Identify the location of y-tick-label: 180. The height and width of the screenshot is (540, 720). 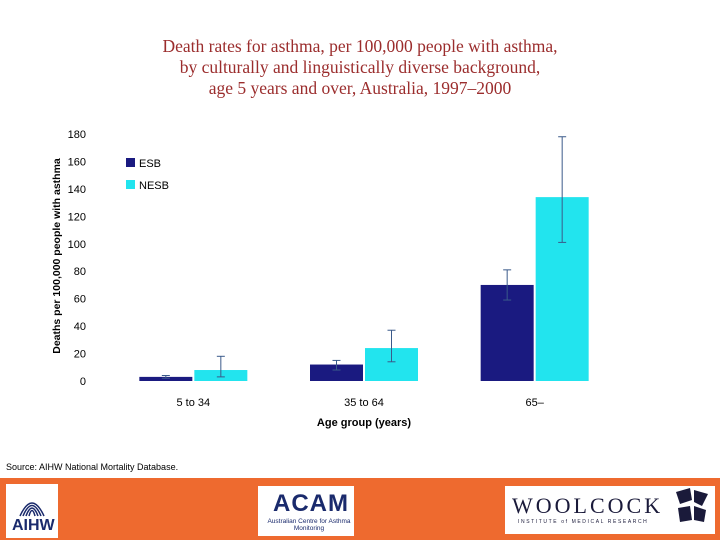
(77, 135).